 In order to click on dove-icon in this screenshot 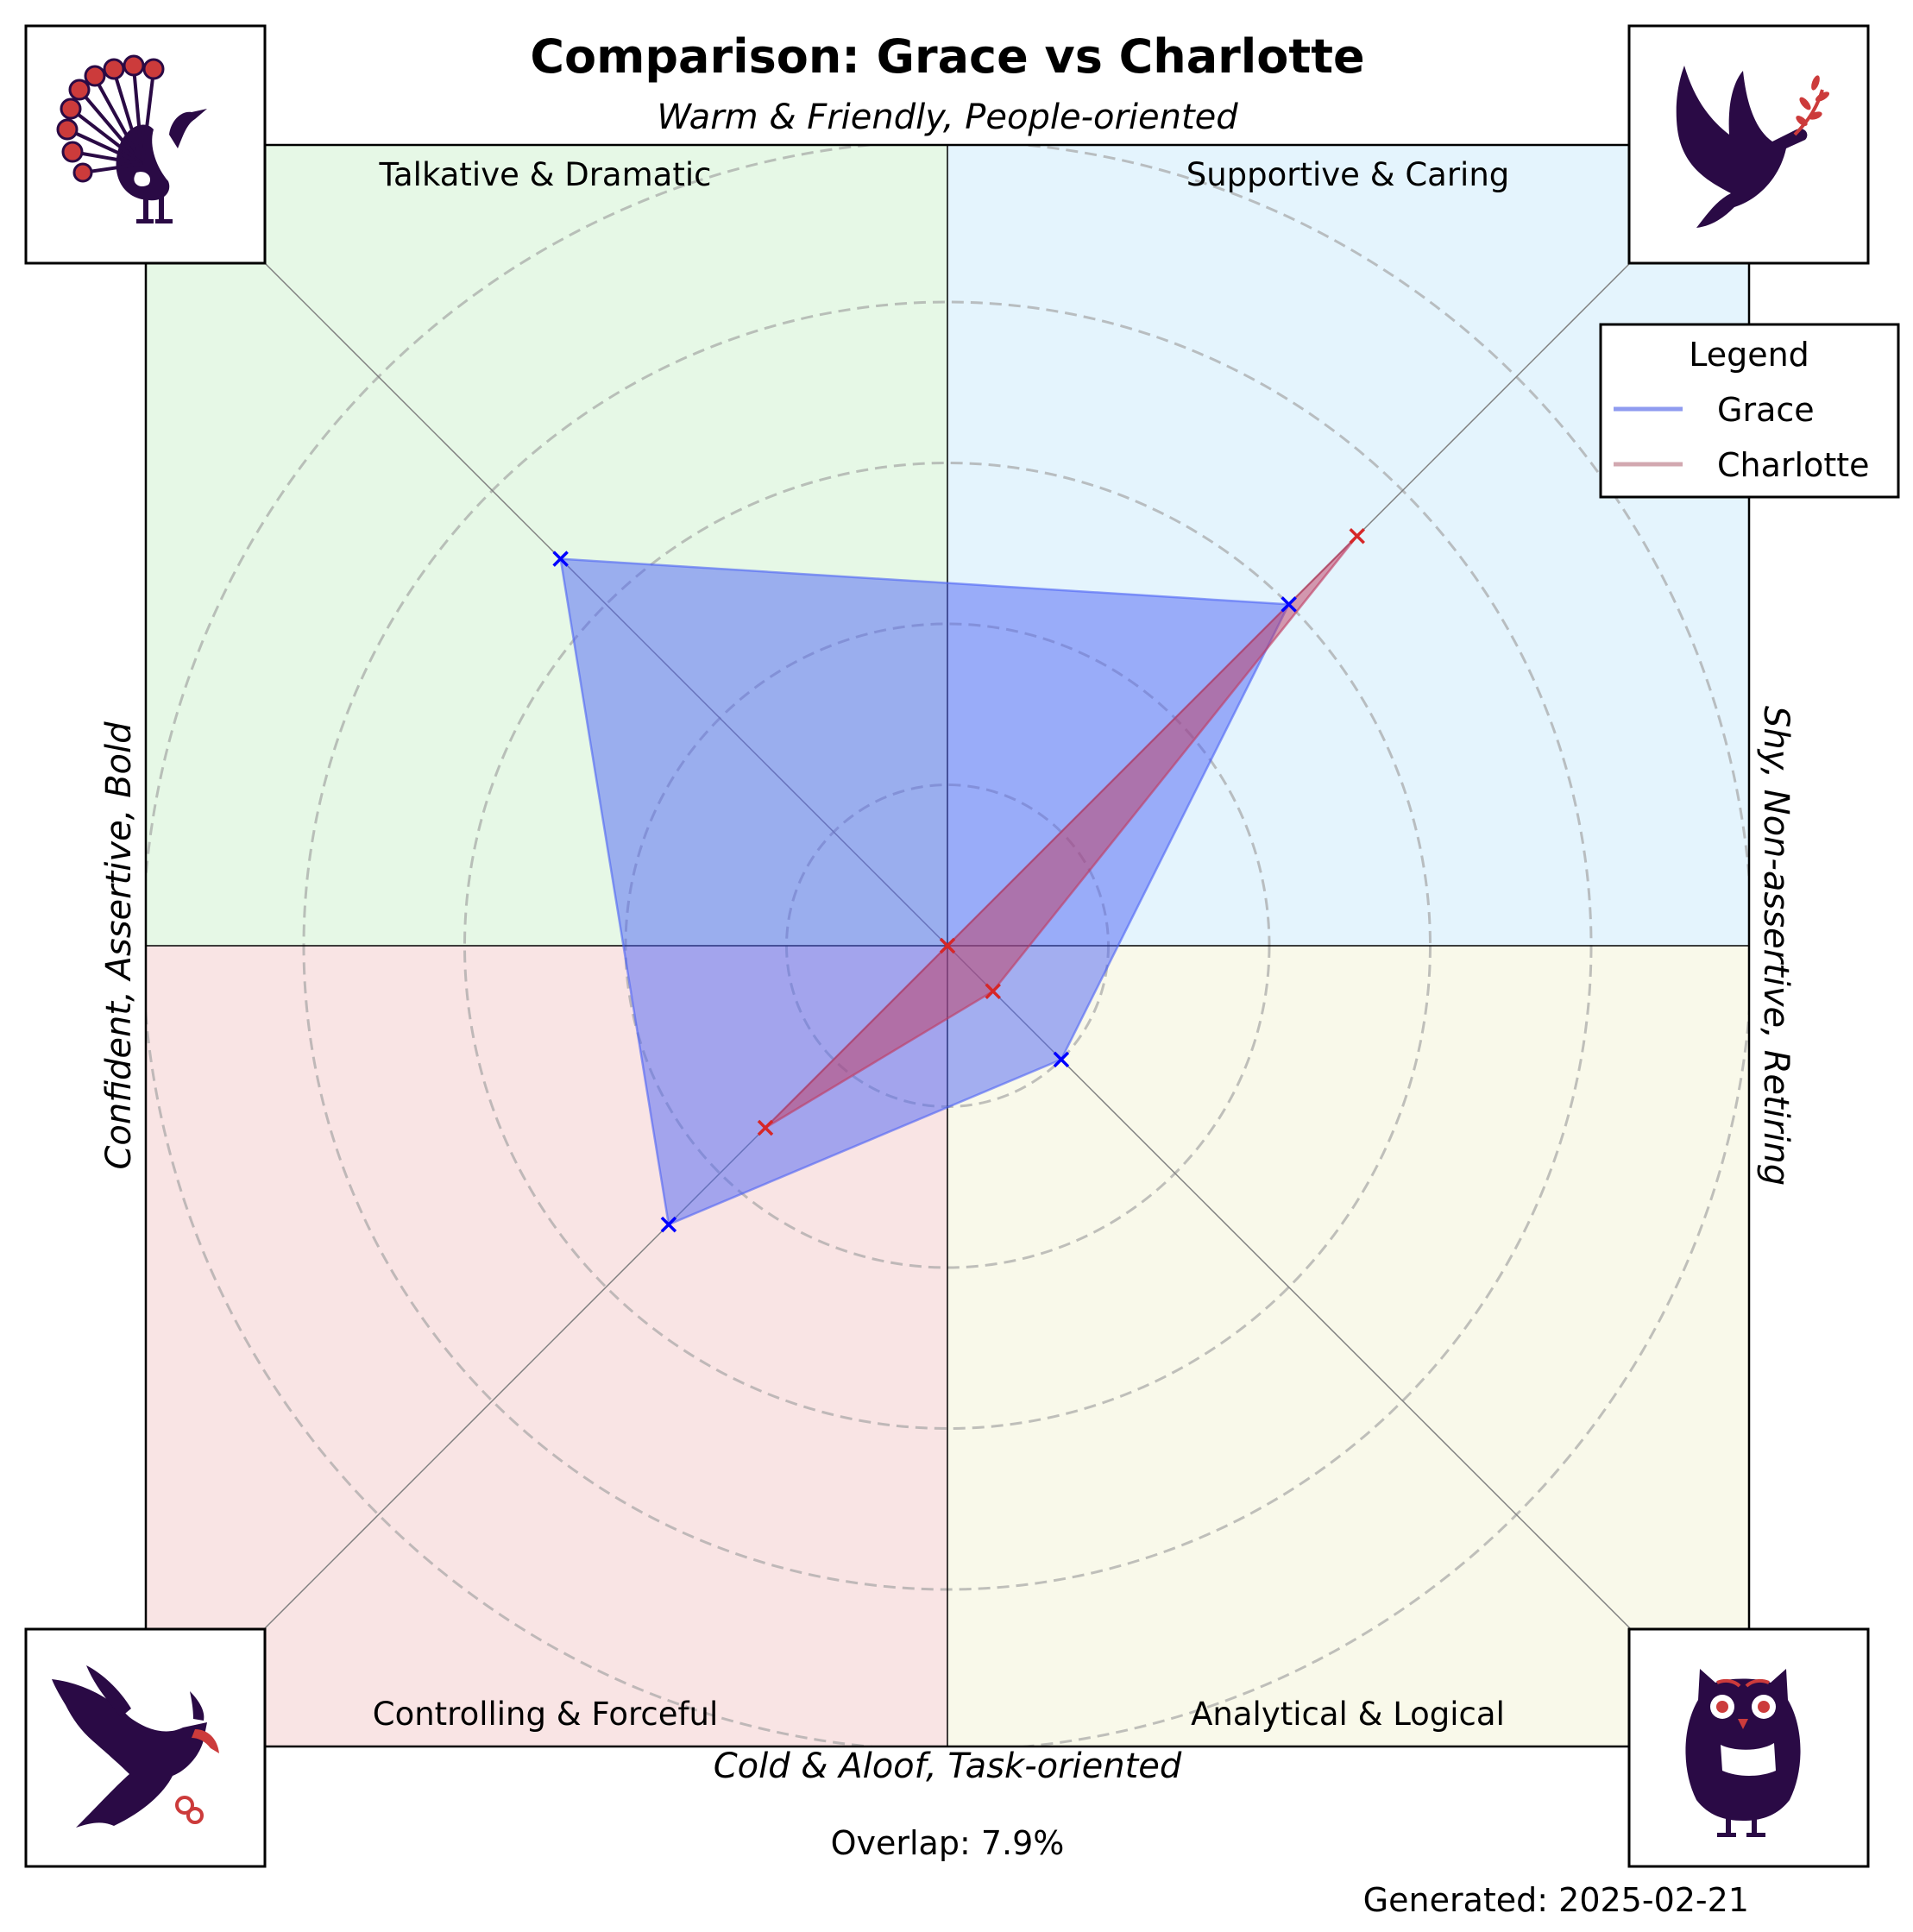, I will do `click(1748, 144)`.